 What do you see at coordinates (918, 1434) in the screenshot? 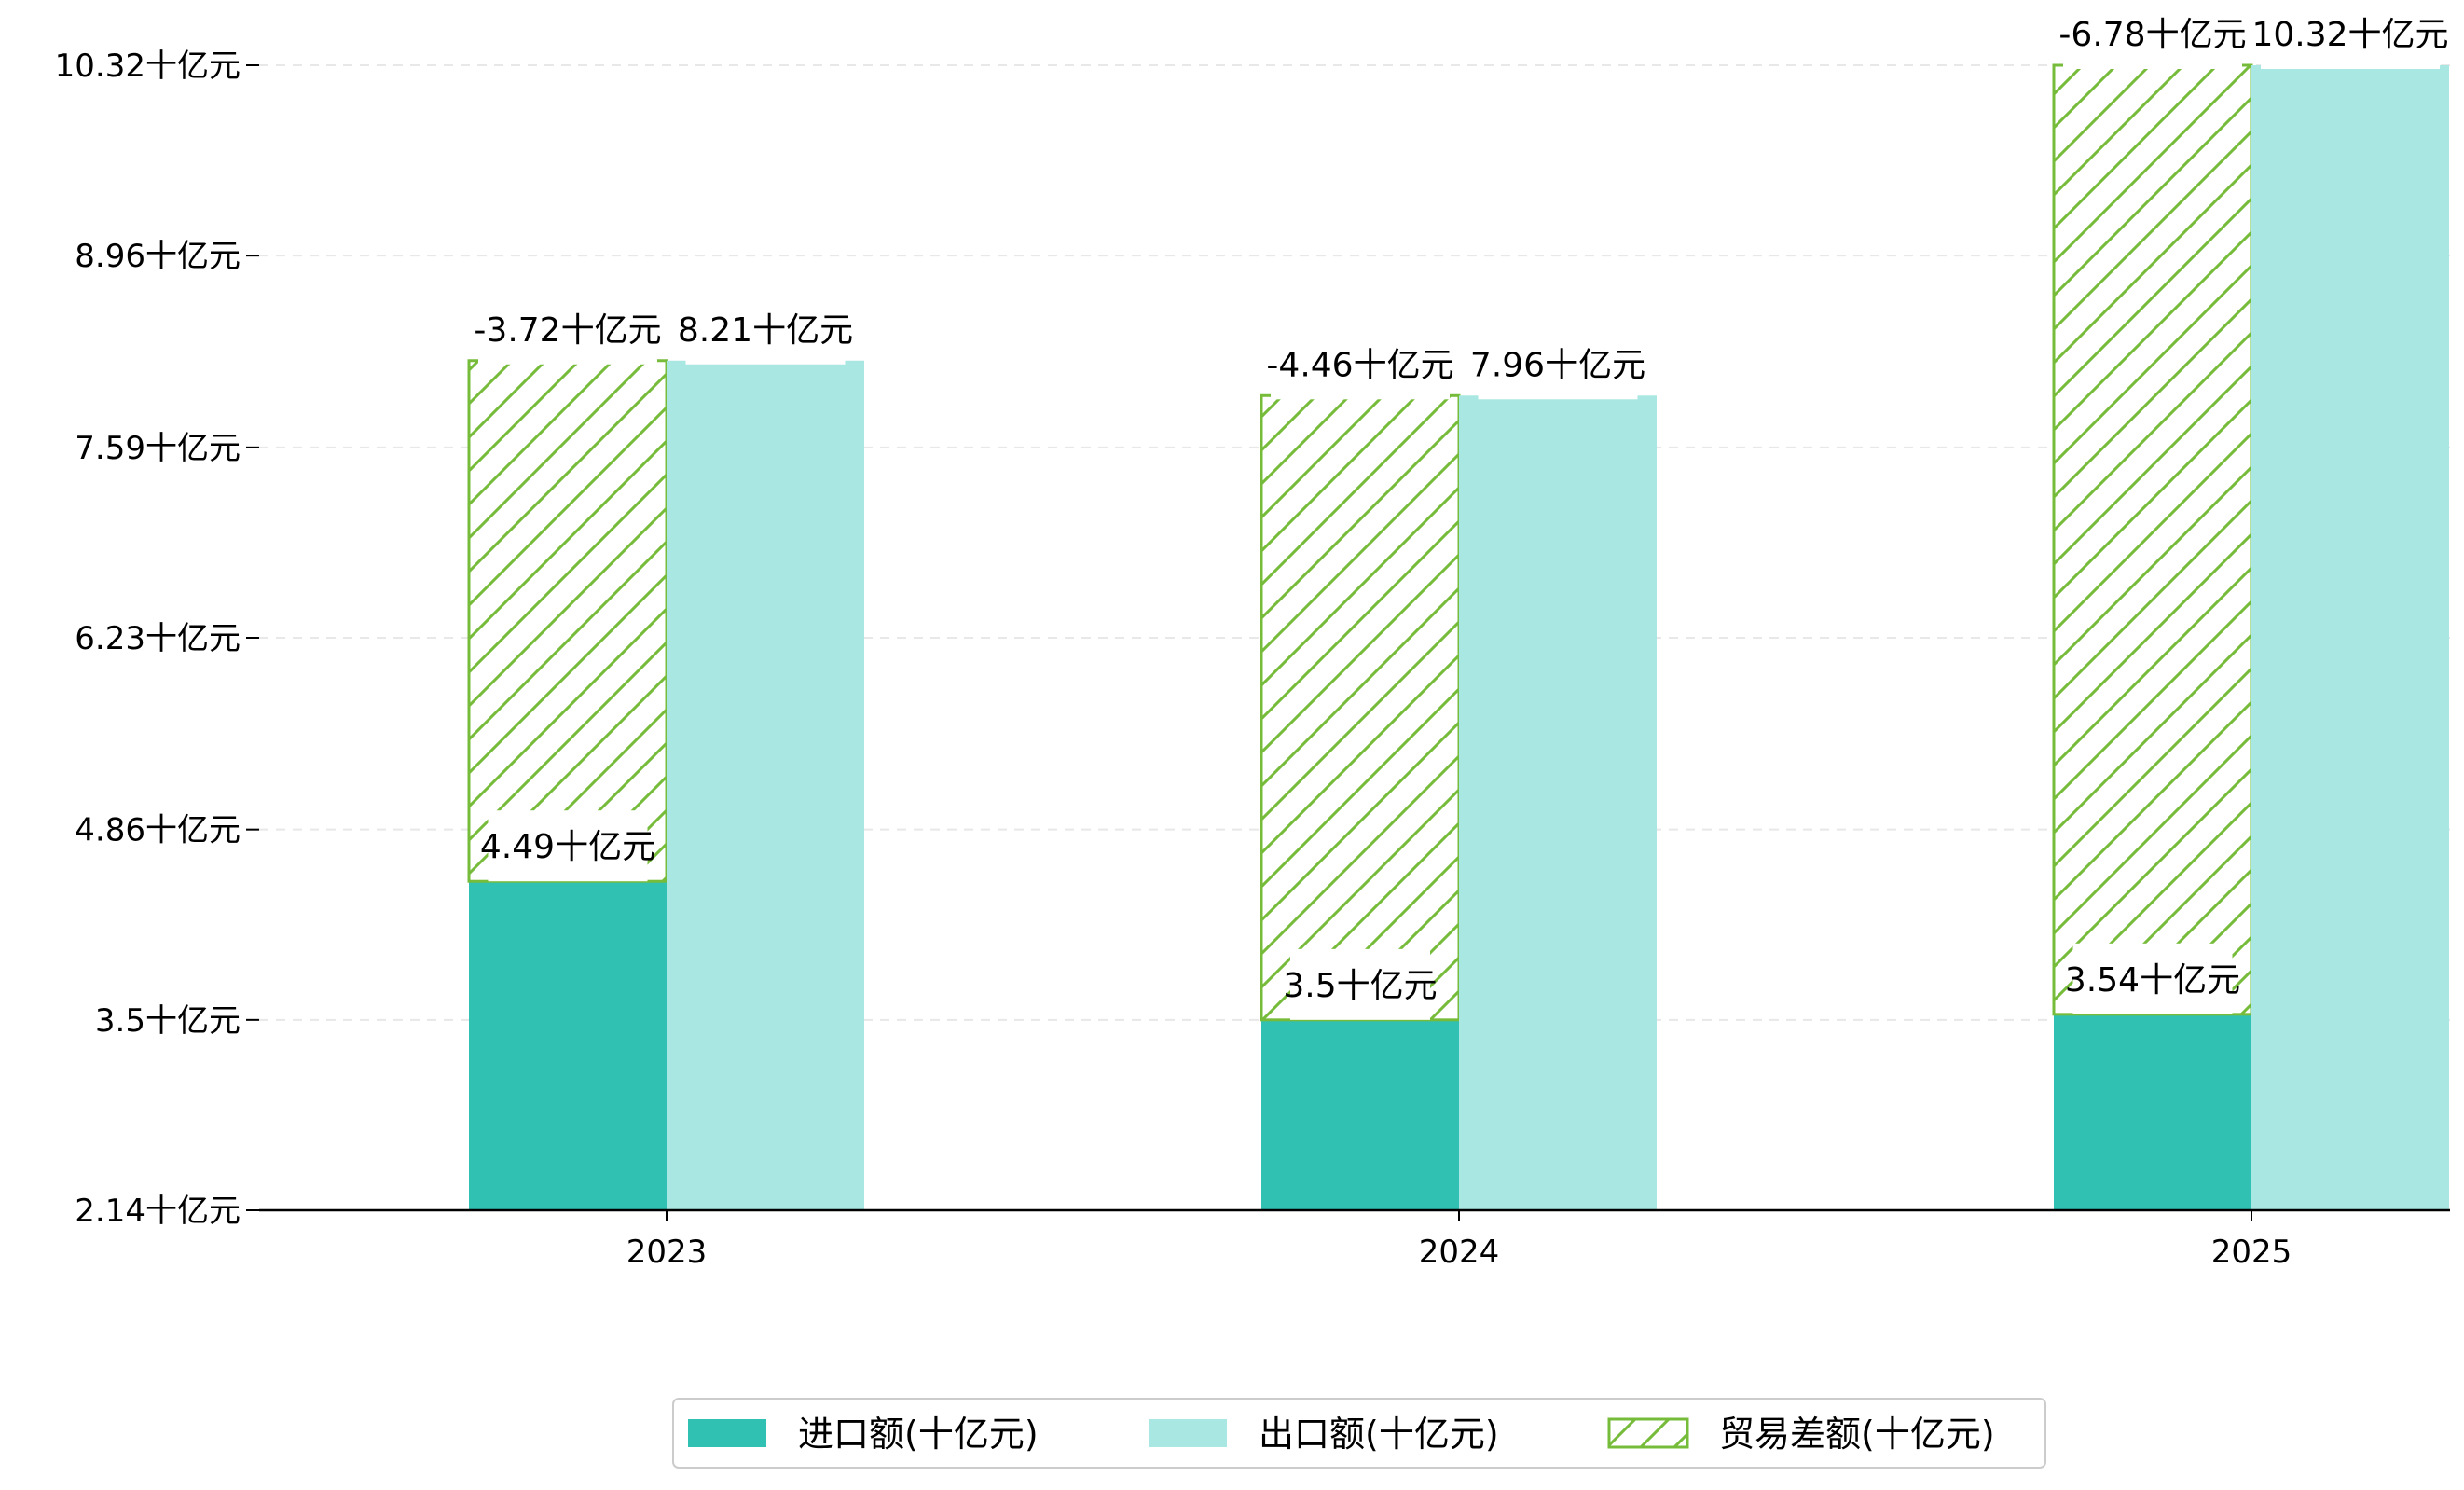
I see `legend-label: 进口额(十亿元)` at bounding box center [918, 1434].